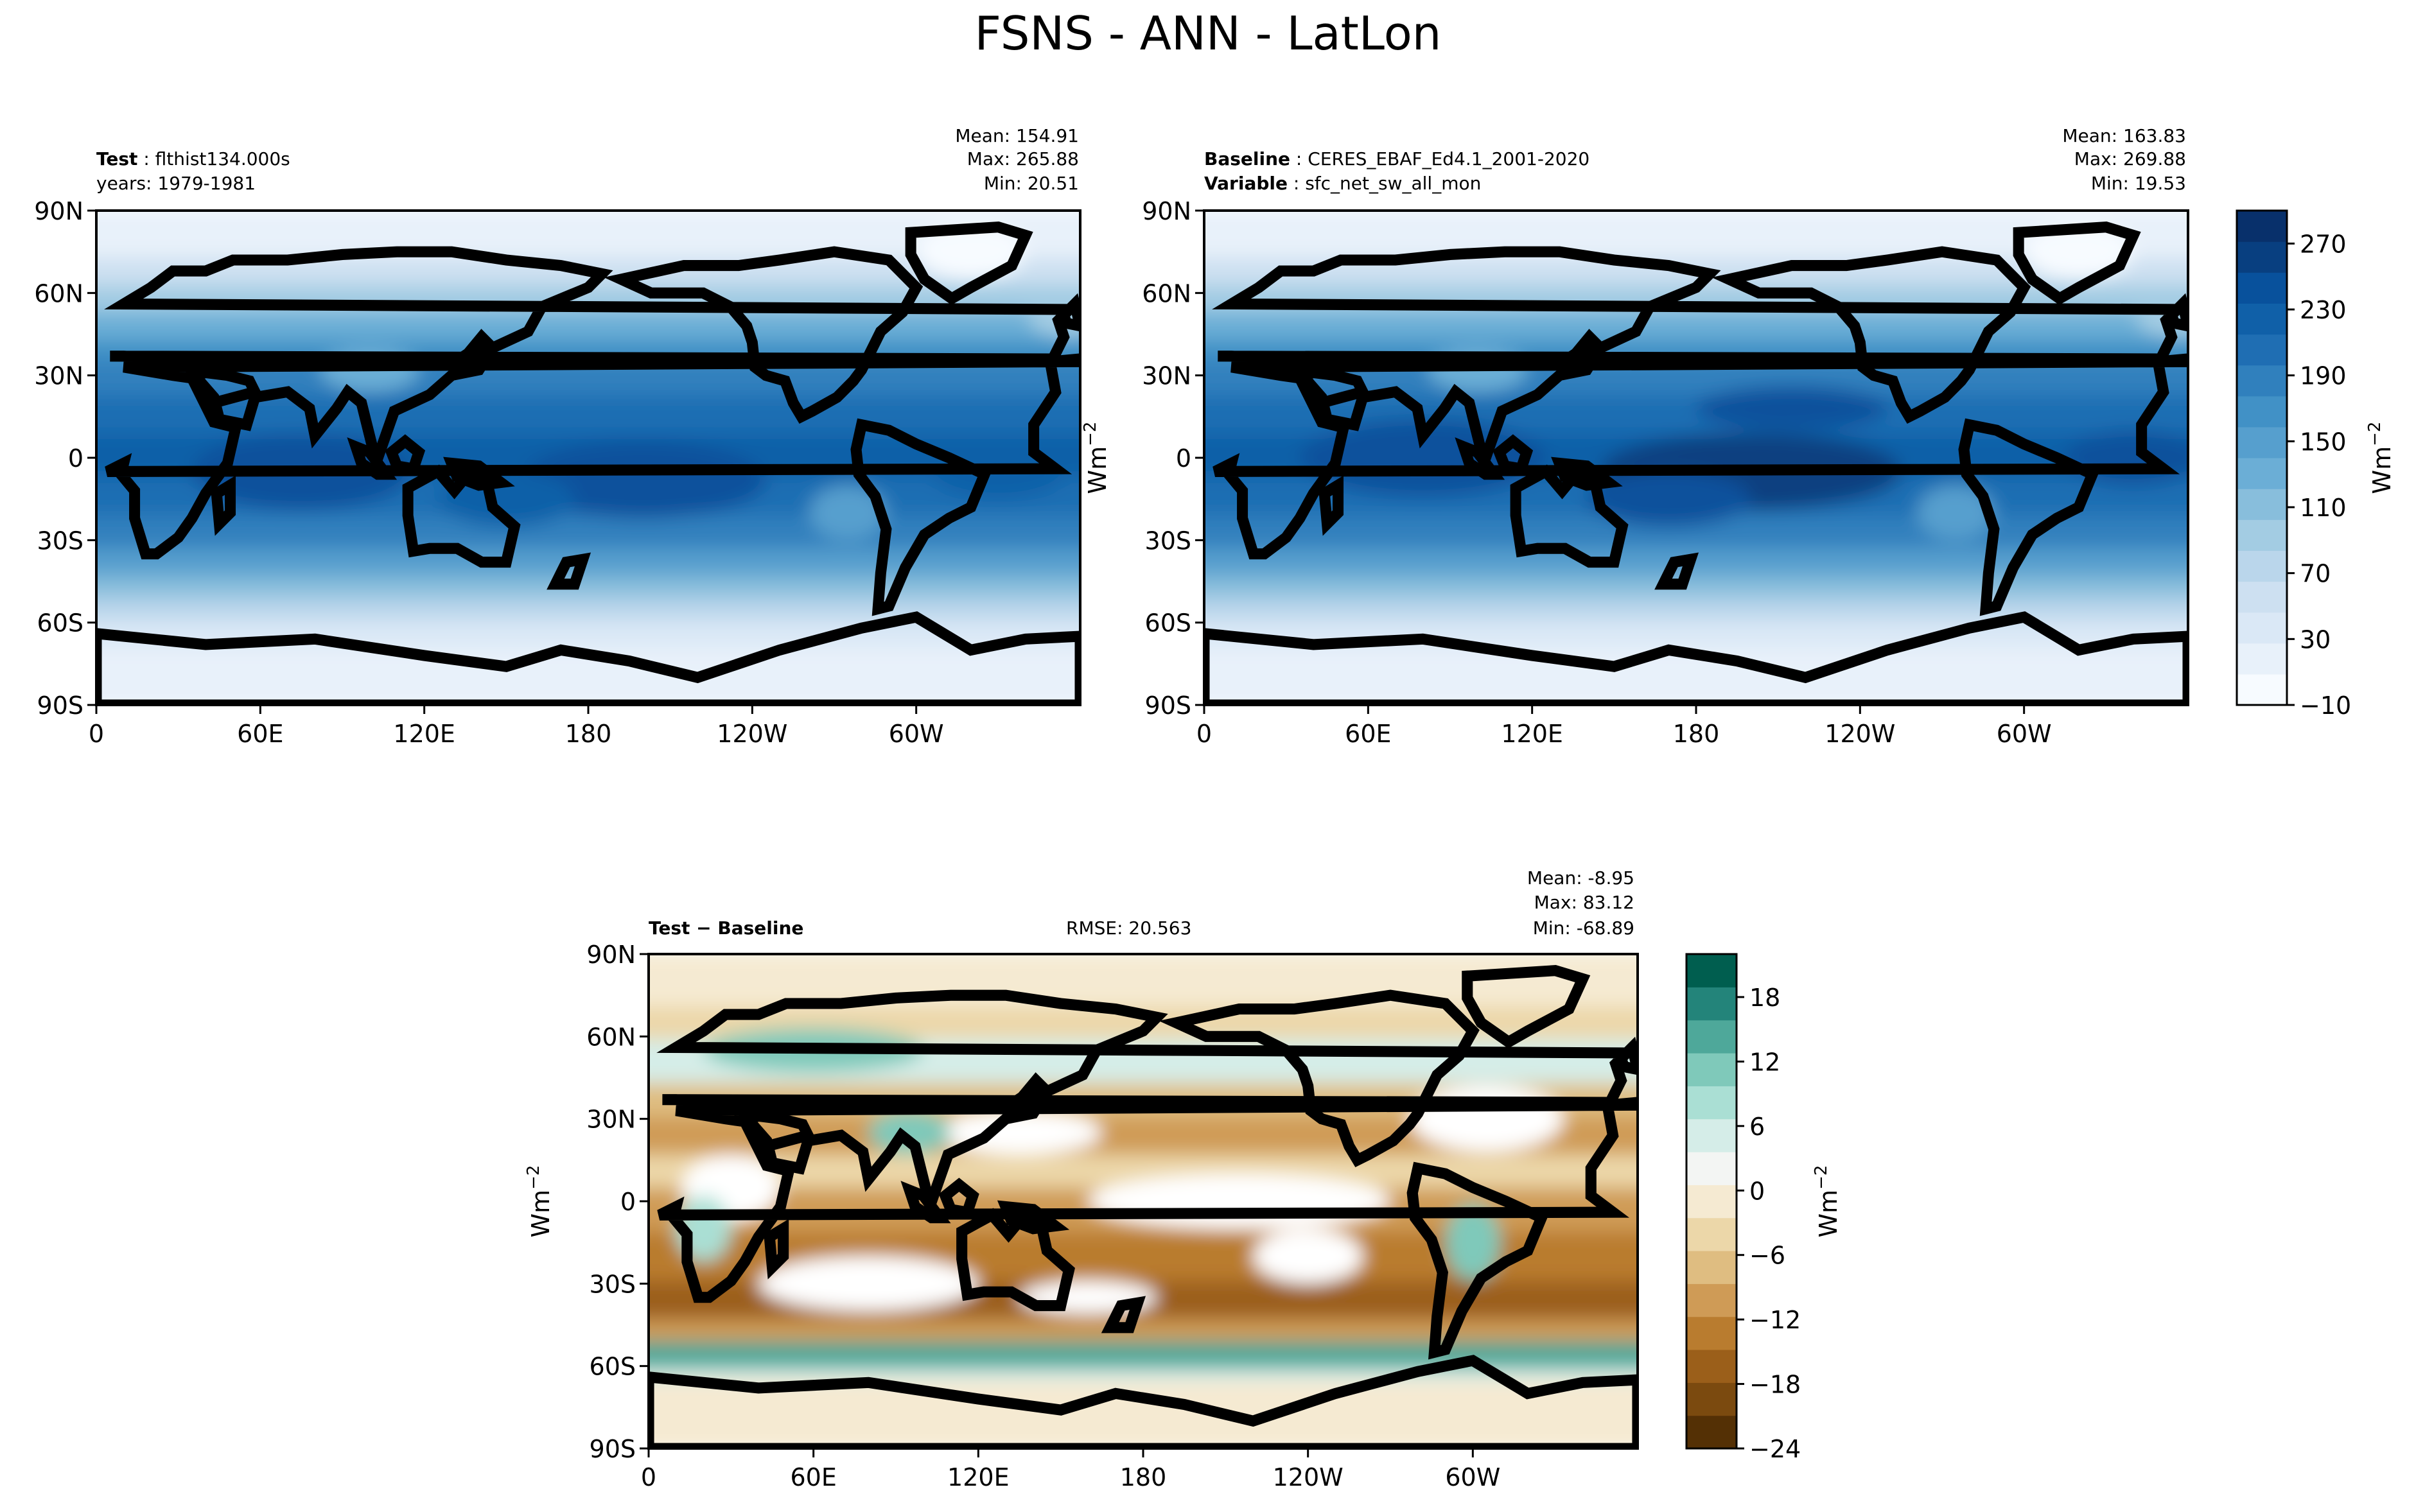  Describe the element at coordinates (59, 293) in the screenshot. I see `test-ytick-label-1: 60N` at that location.